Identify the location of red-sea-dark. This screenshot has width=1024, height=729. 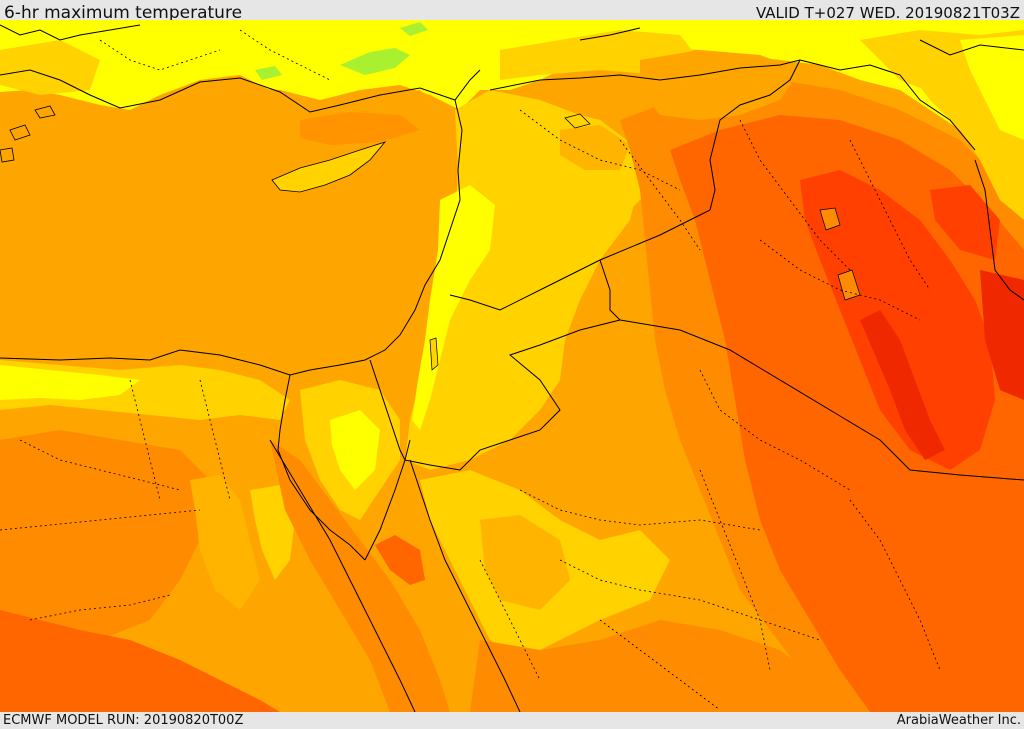
(360, 576).